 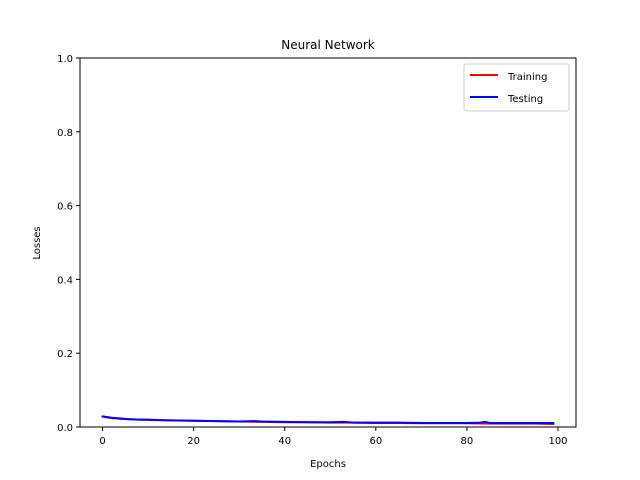 What do you see at coordinates (516, 87) in the screenshot?
I see `legend: Training Testing` at bounding box center [516, 87].